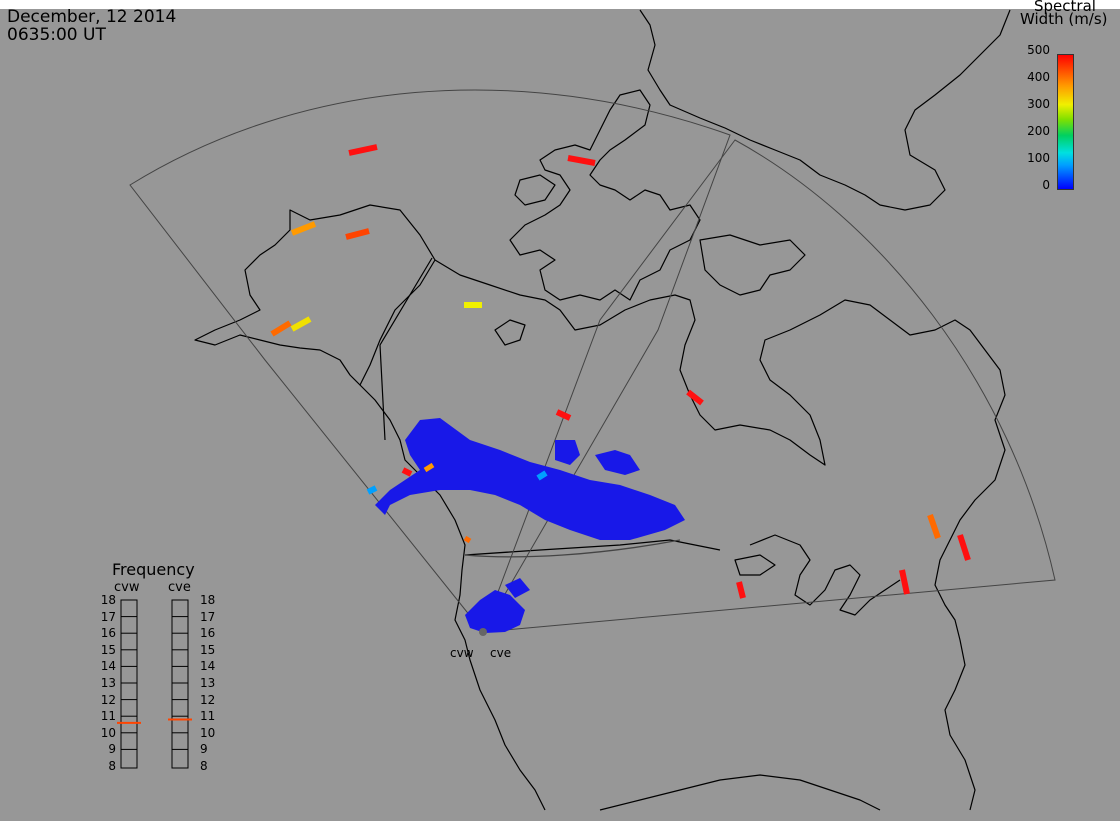 The height and width of the screenshot is (821, 1120). What do you see at coordinates (1038, 77) in the screenshot?
I see `colorbar-tick: 400` at bounding box center [1038, 77].